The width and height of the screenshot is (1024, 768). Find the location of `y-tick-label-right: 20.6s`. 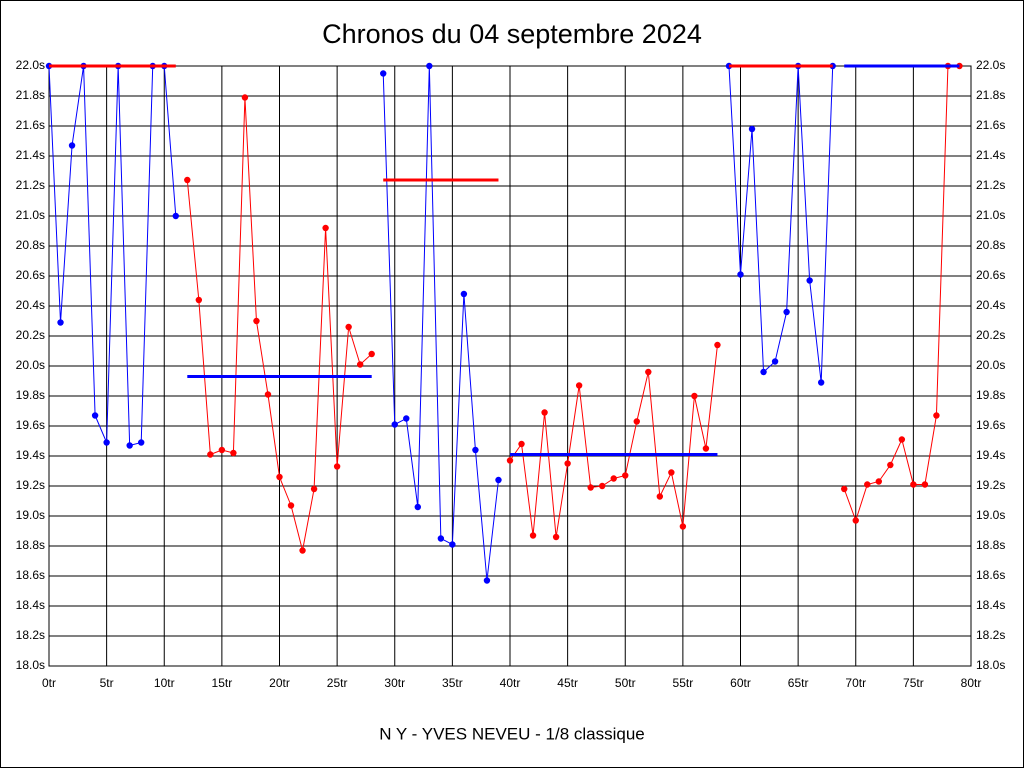

y-tick-label-right: 20.6s is located at coordinates (990, 275).